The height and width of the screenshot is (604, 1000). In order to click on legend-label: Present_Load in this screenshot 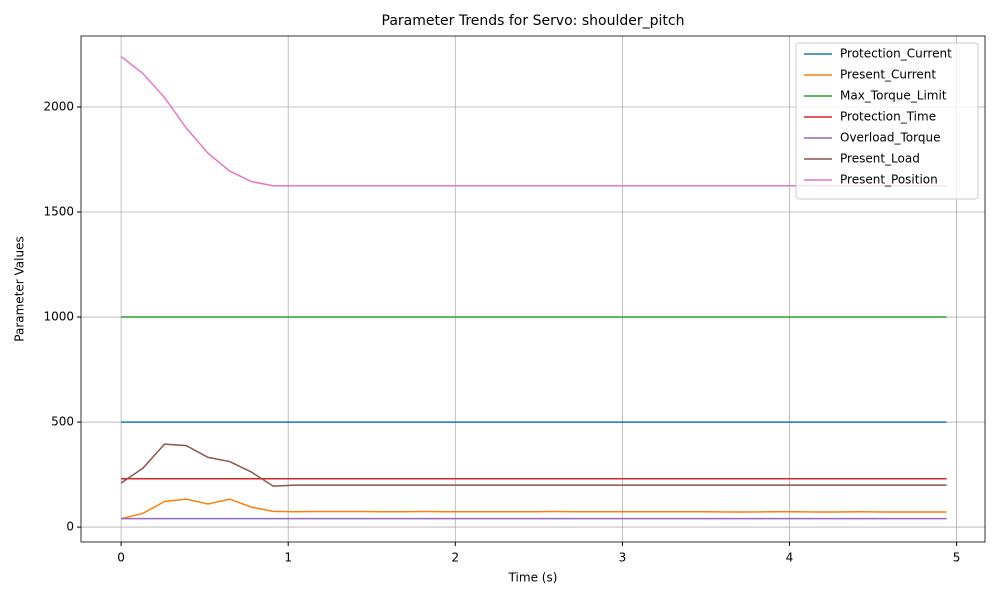, I will do `click(880, 159)`.